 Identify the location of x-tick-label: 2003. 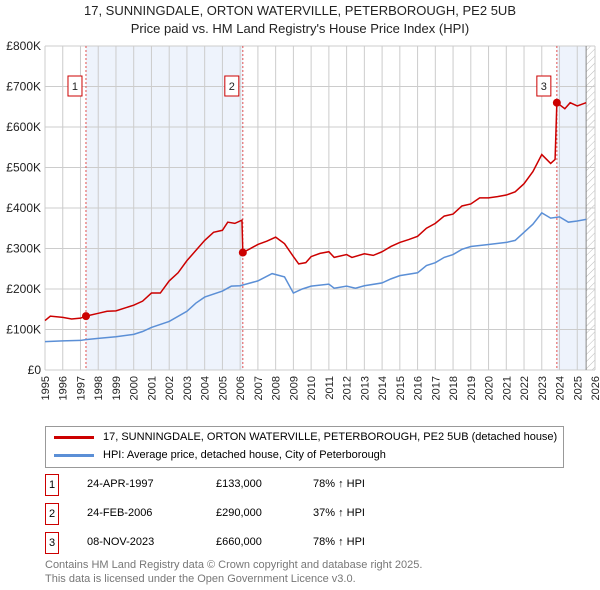
(188, 388).